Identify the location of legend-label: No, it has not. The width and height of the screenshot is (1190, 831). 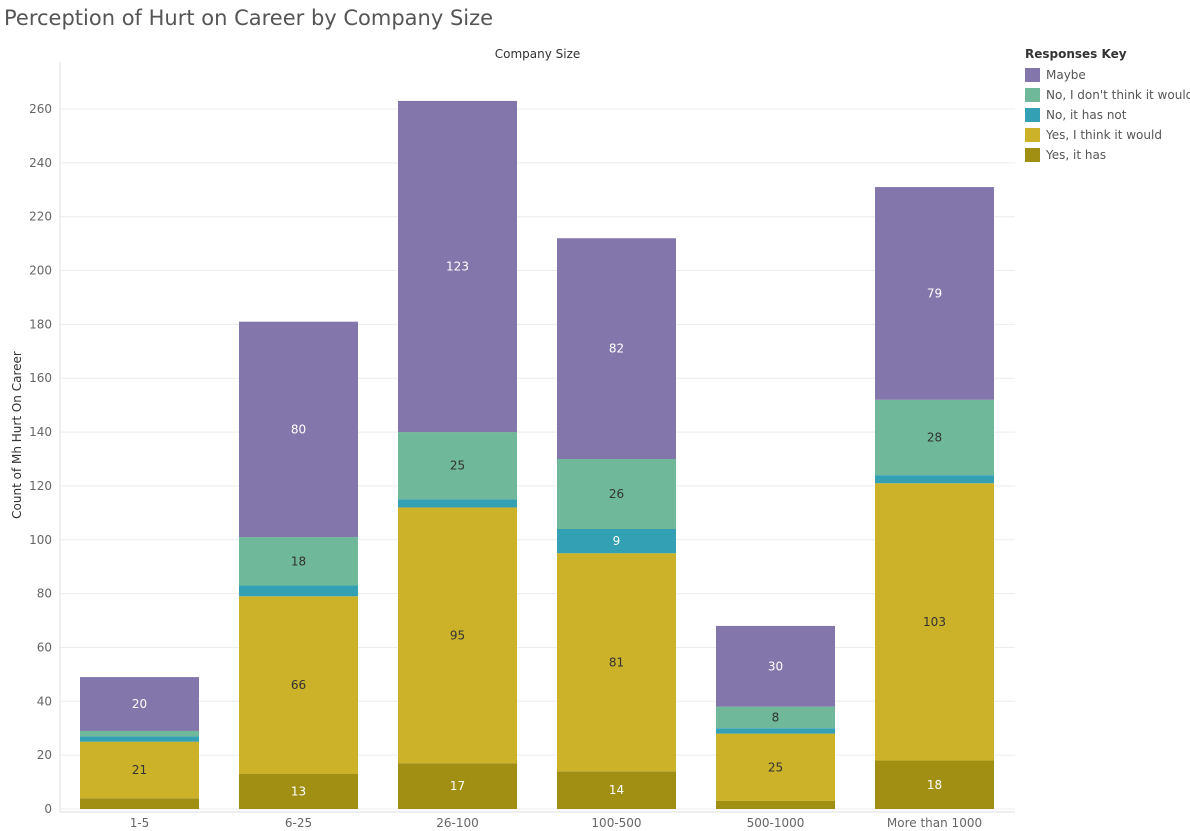
(1086, 115).